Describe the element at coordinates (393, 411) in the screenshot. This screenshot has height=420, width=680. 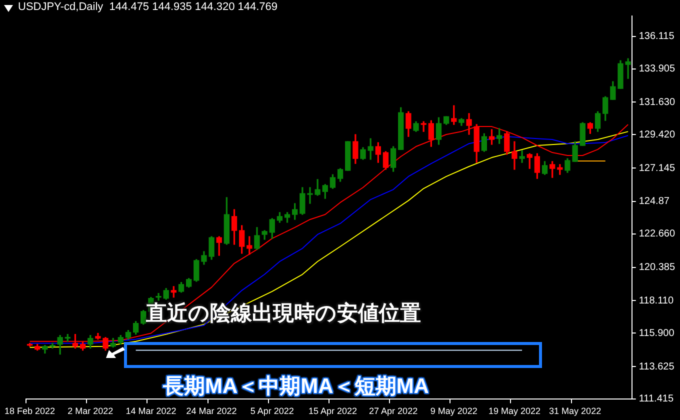
I see `x-tick-label: 27 Apr 2022` at that location.